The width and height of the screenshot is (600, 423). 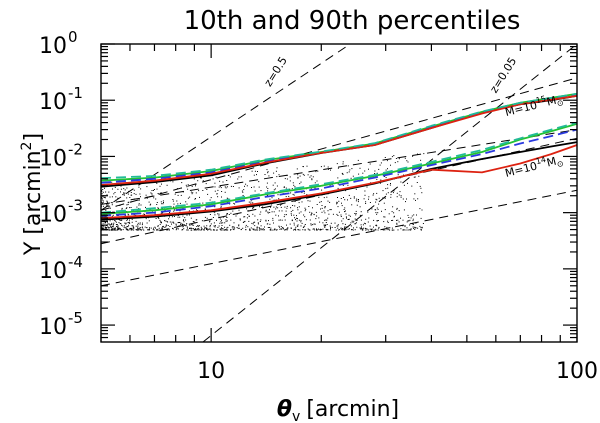 What do you see at coordinates (53, 271) in the screenshot?
I see `y-tick-label: 10` at bounding box center [53, 271].